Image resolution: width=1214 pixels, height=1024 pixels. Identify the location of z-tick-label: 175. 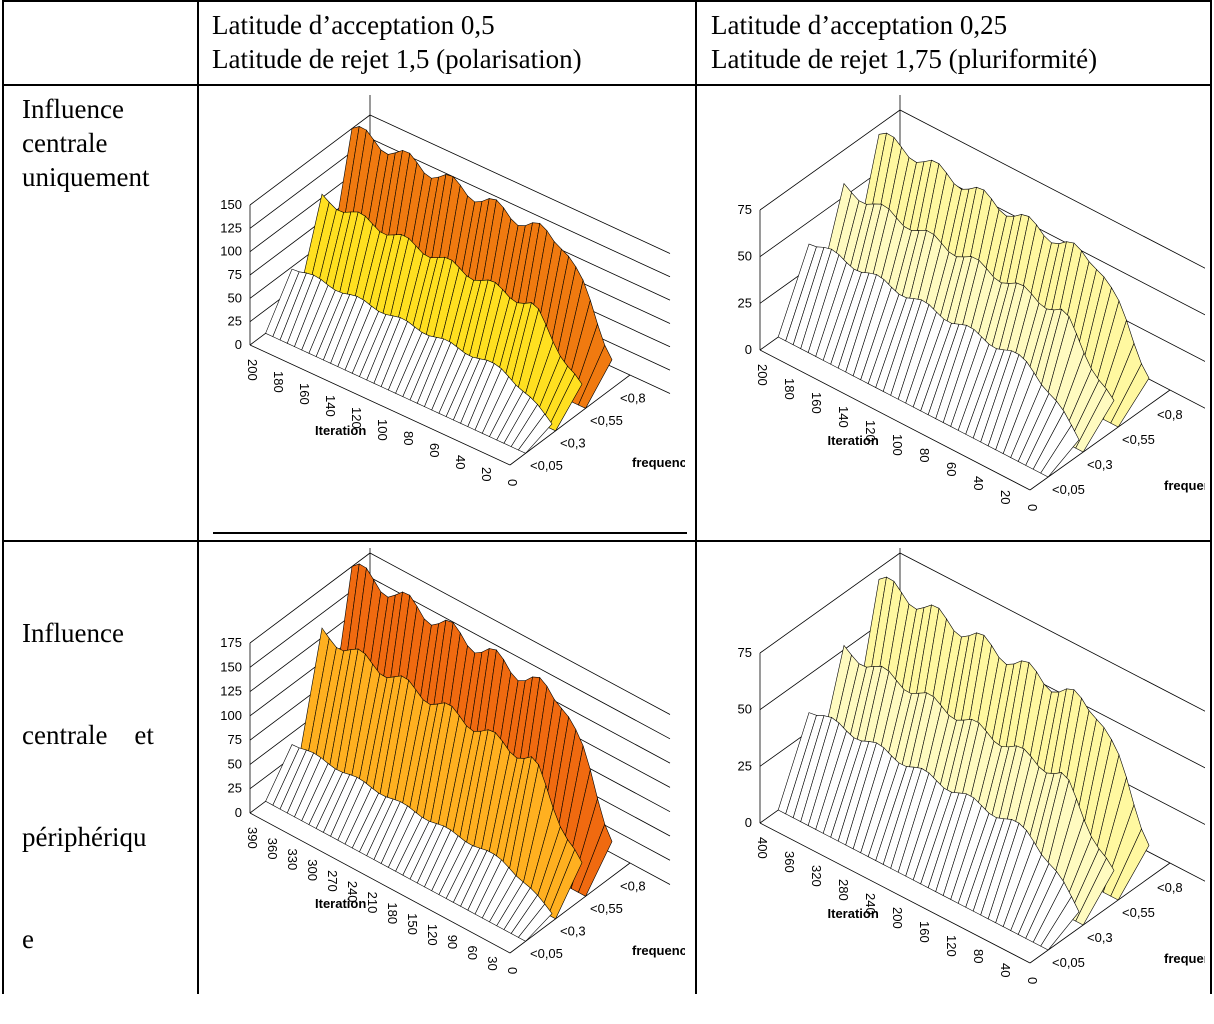
(231, 642).